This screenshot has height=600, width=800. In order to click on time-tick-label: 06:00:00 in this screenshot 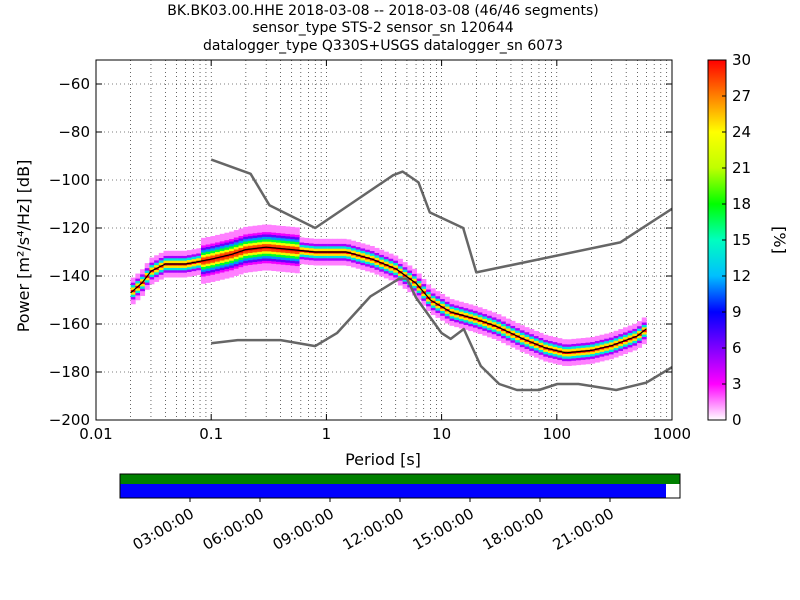, I will do `click(233, 529)`.